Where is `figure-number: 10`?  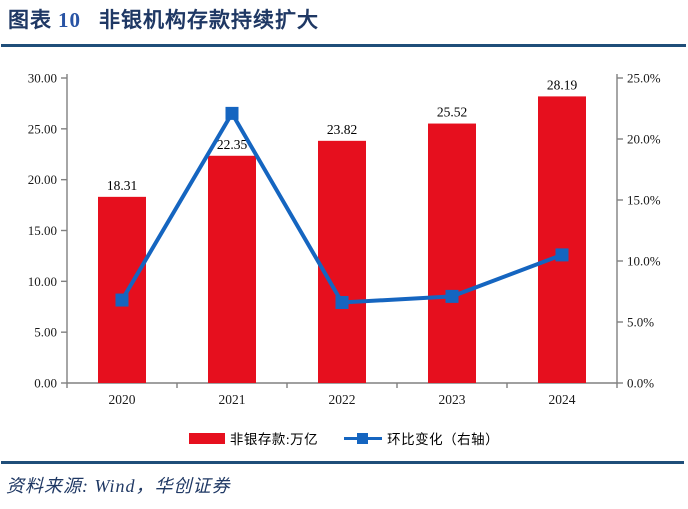
figure-number: 10 is located at coordinates (69, 20).